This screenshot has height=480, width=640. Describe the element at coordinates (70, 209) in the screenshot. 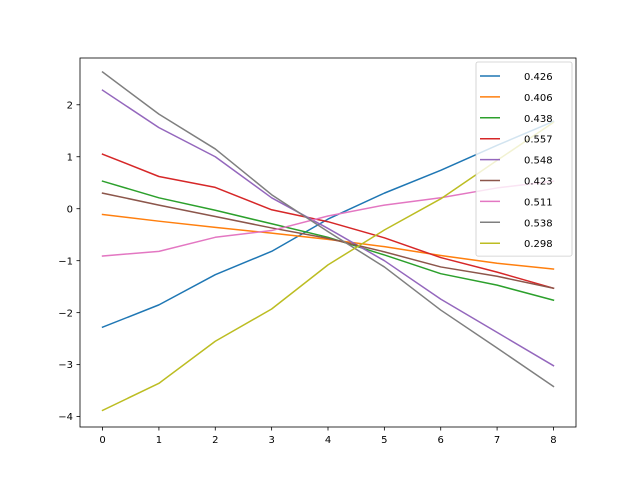

I see `y-tick-label: 0` at that location.